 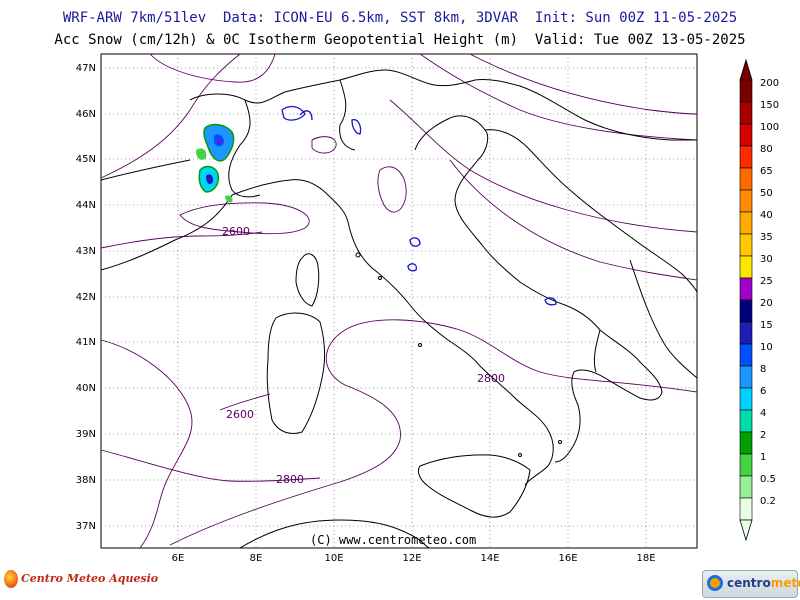 What do you see at coordinates (766, 215) in the screenshot?
I see `colorbar-level-label: 40` at bounding box center [766, 215].